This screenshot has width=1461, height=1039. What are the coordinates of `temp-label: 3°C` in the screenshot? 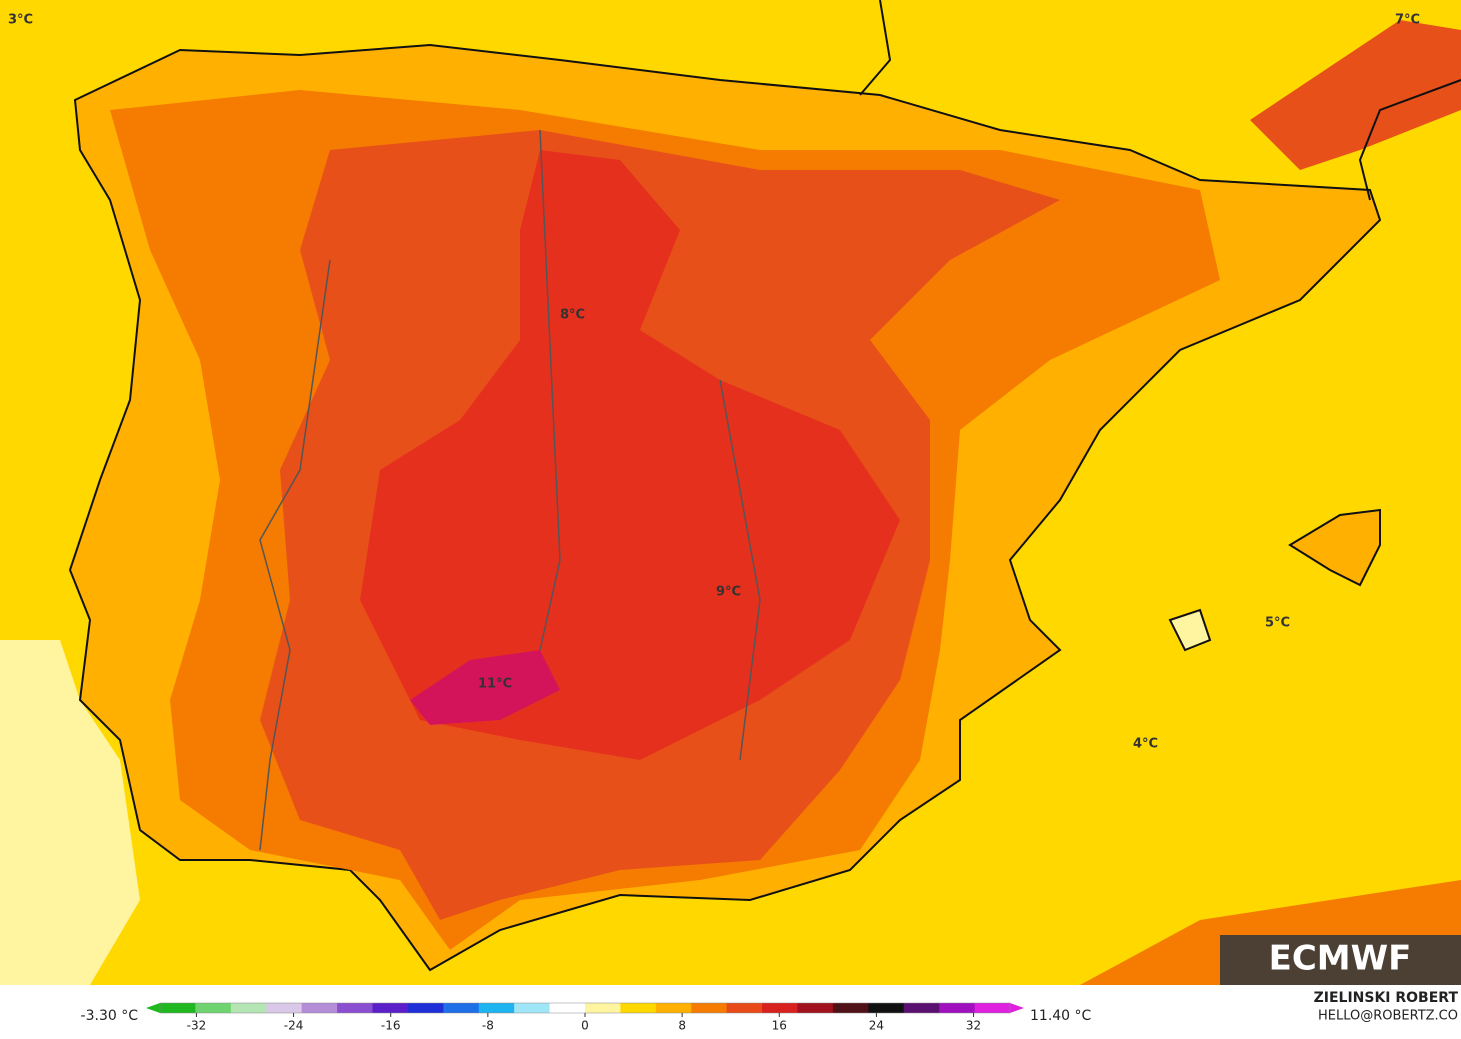 It's located at (20, 20).